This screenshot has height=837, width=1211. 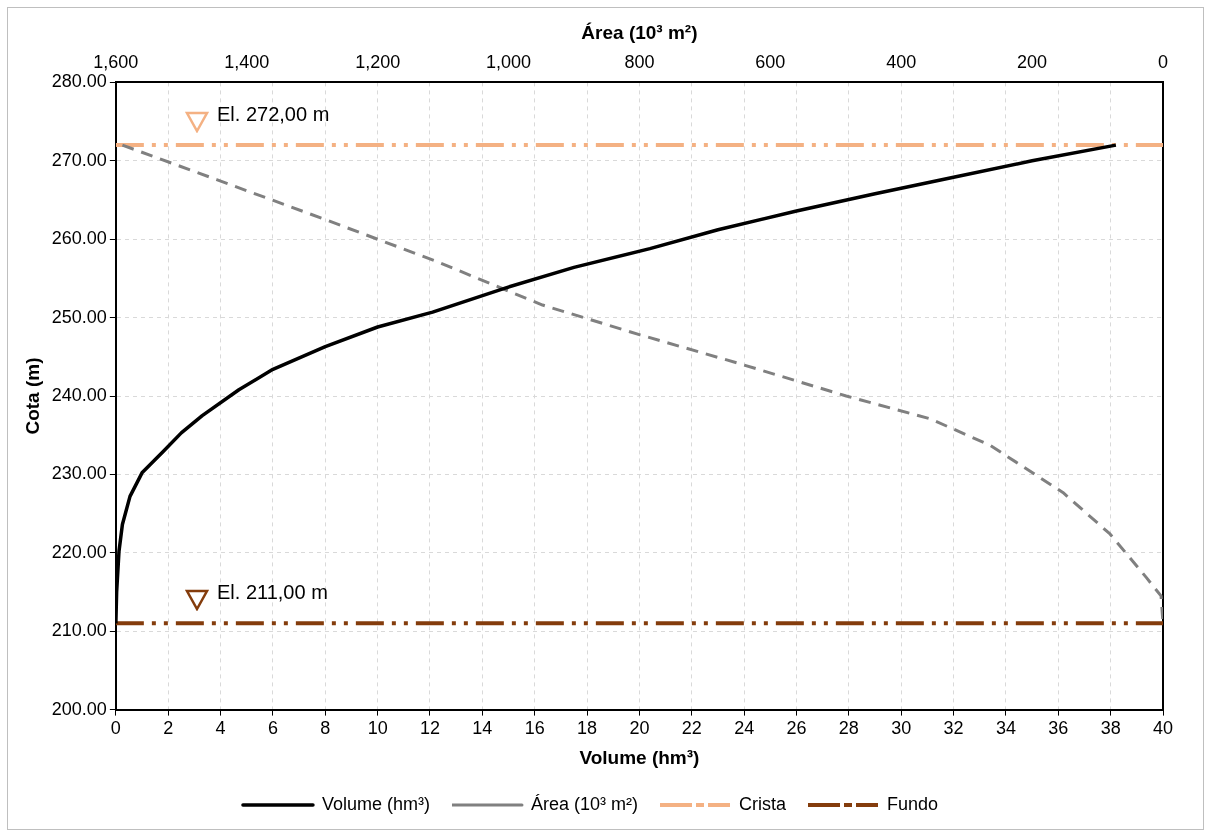 I want to click on legend-label: Área (10³ m²), so click(x=584, y=803).